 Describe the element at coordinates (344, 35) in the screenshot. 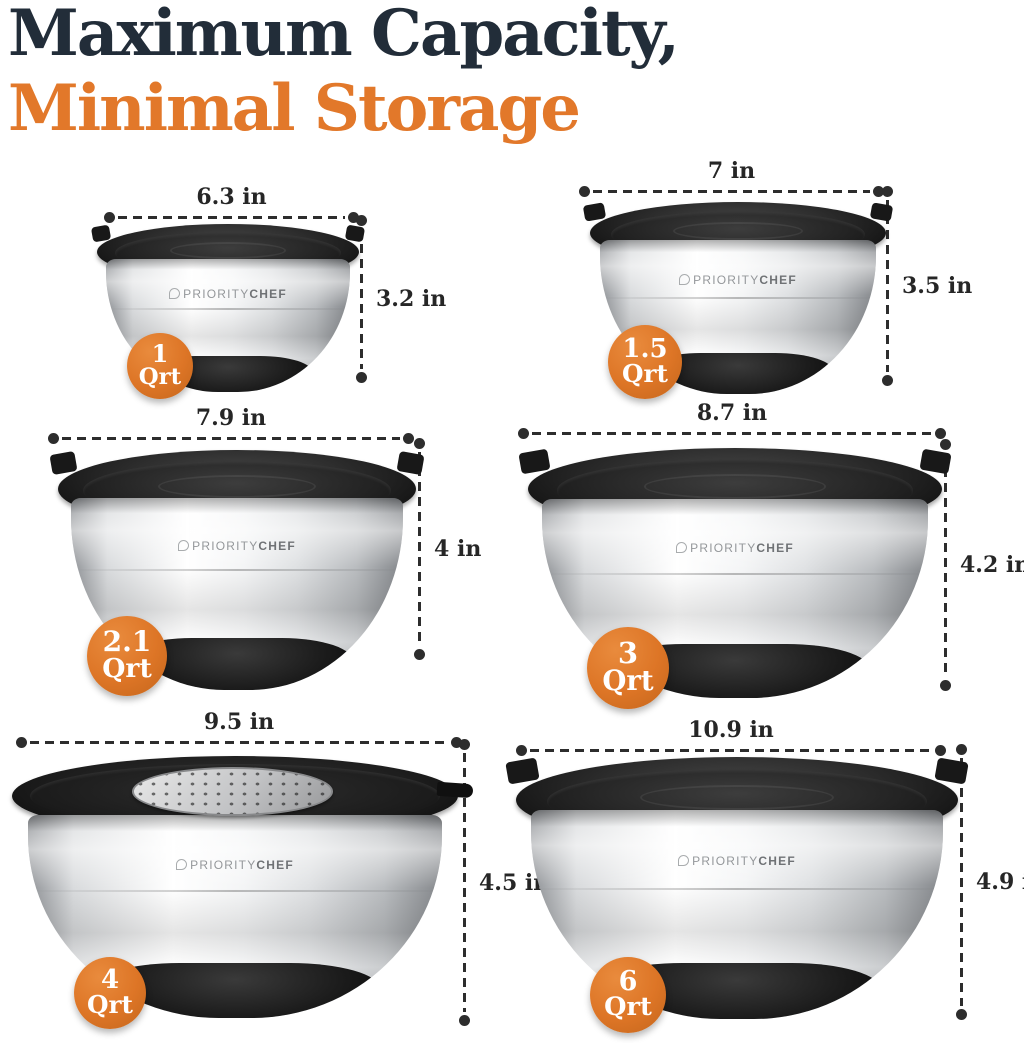

I see `page-title-line1: Maximum Capacity,` at that location.